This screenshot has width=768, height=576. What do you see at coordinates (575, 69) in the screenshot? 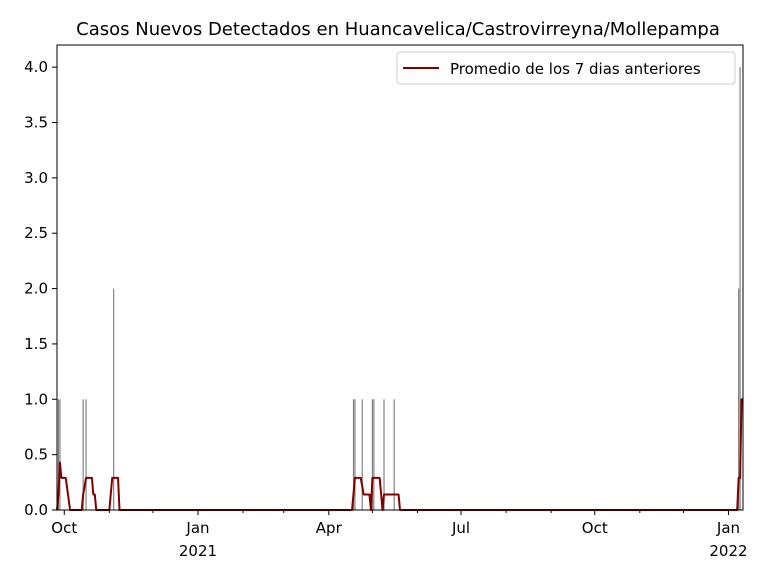
I see `legend-label: Promedio de los 7 dias anteriores` at bounding box center [575, 69].